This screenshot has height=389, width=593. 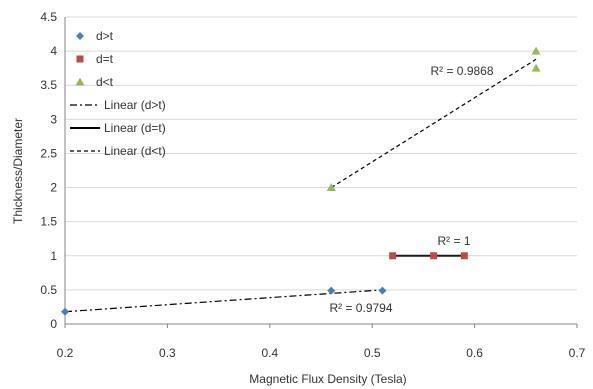 What do you see at coordinates (135, 151) in the screenshot?
I see `legend-label: Linear (d<t)` at bounding box center [135, 151].